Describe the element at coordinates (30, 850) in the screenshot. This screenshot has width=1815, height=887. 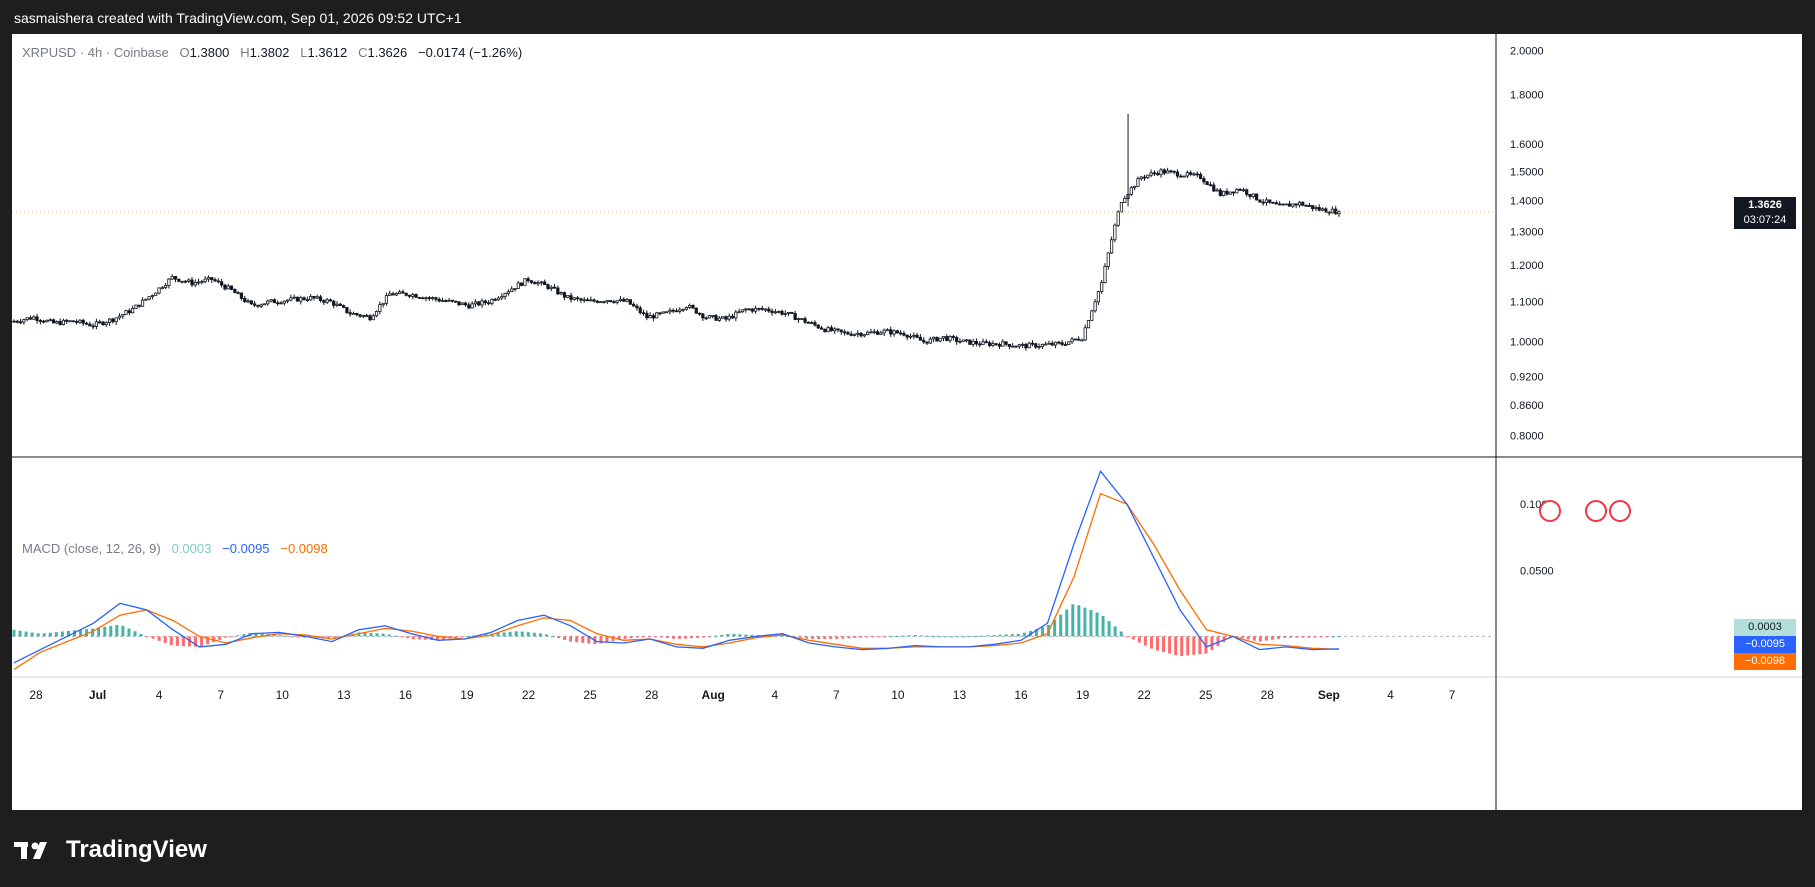
I see `tradingview-logo-icon` at that location.